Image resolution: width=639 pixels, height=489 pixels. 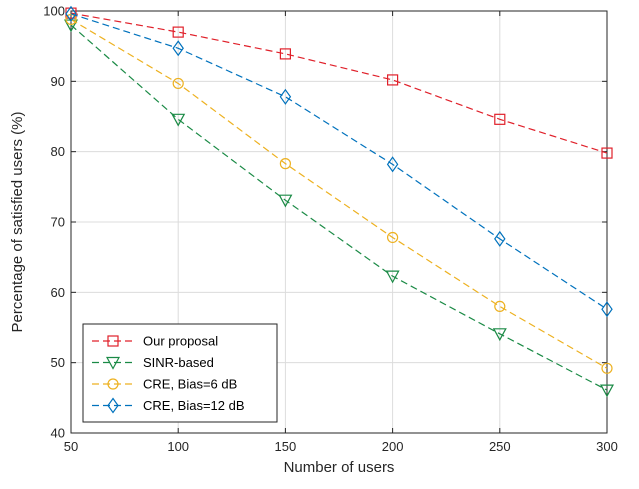 I want to click on legend-item: CRE, Bias=12 dB, so click(x=168, y=405).